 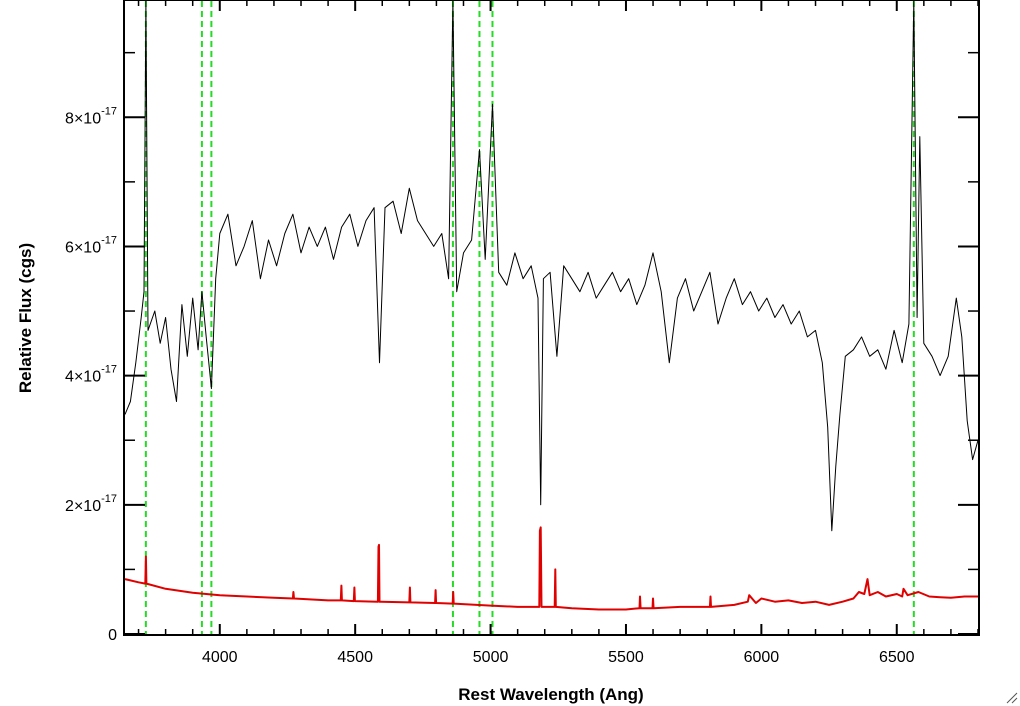 What do you see at coordinates (25, 318) in the screenshot?
I see `y-axis-label: Relative Flux (cgs)` at bounding box center [25, 318].